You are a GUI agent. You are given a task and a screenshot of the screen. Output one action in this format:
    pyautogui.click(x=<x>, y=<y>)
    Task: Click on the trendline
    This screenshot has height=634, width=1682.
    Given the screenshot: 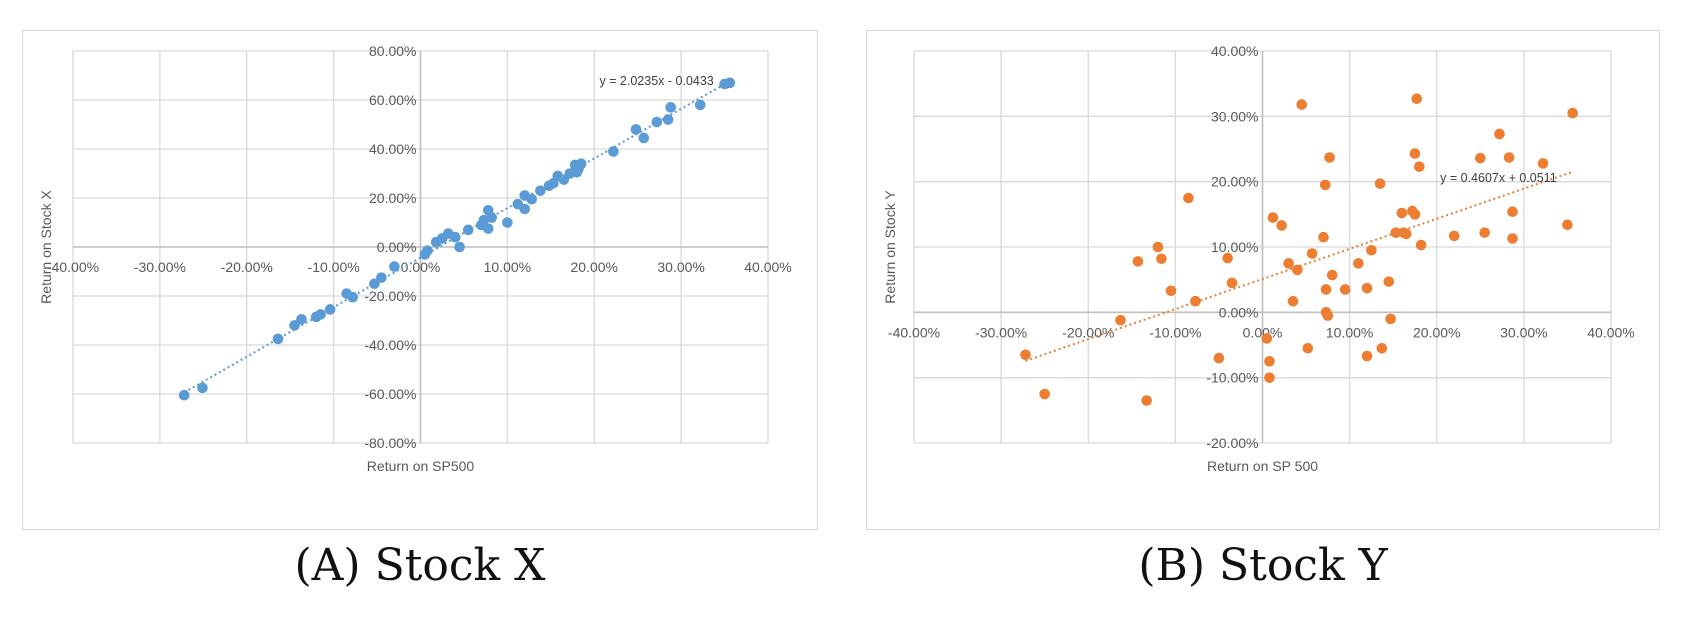 What is the action you would take?
    pyautogui.click(x=1299, y=266)
    